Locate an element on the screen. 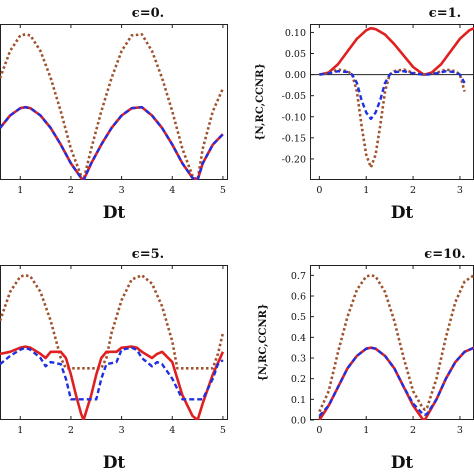 The width and height of the screenshot is (474, 474). y-tick-label: -0.05 is located at coordinates (294, 96).